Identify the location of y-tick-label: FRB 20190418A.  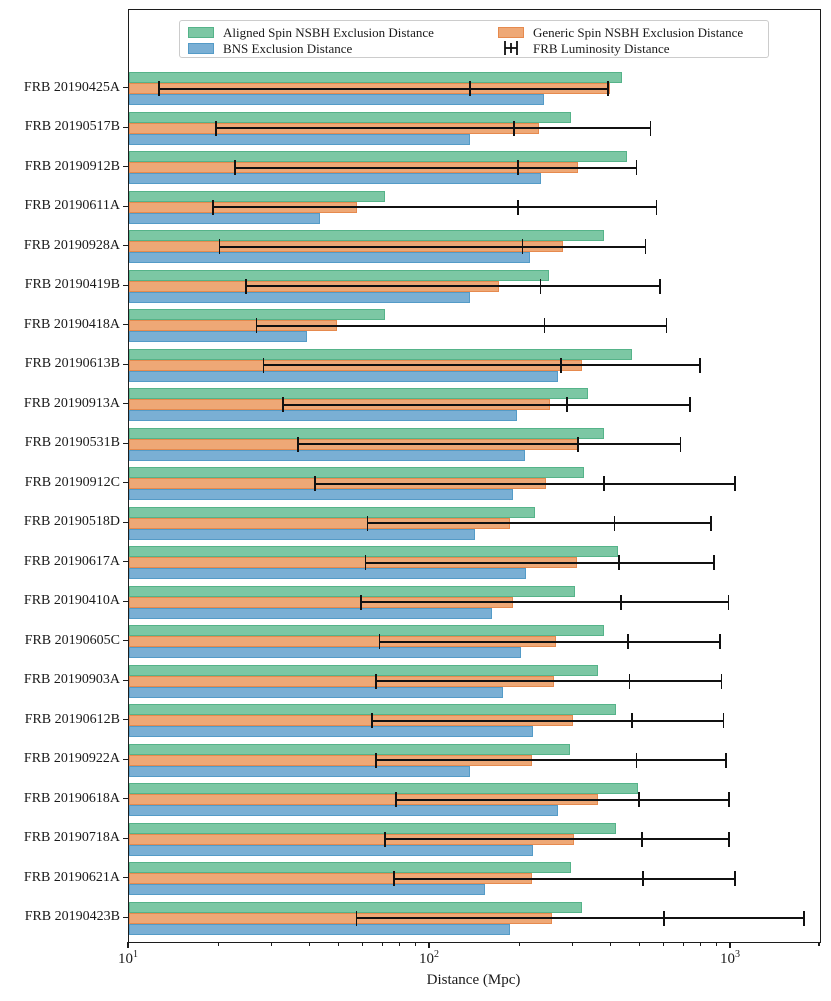
(71, 324).